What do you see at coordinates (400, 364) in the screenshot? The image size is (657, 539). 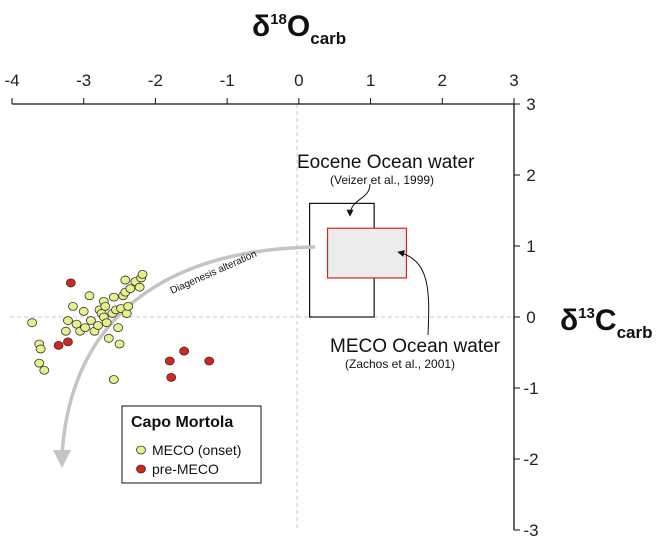 I see `meco-ref: (Zachos et al., 2001)` at bounding box center [400, 364].